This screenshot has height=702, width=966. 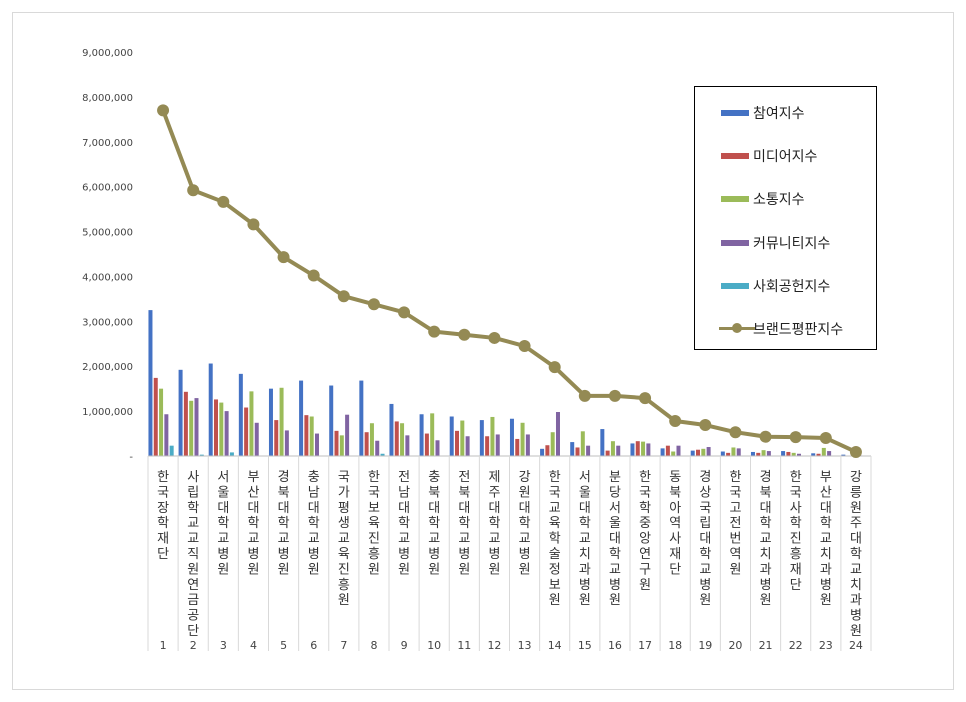 I want to click on legend-swatch-communication, so click(x=735, y=199).